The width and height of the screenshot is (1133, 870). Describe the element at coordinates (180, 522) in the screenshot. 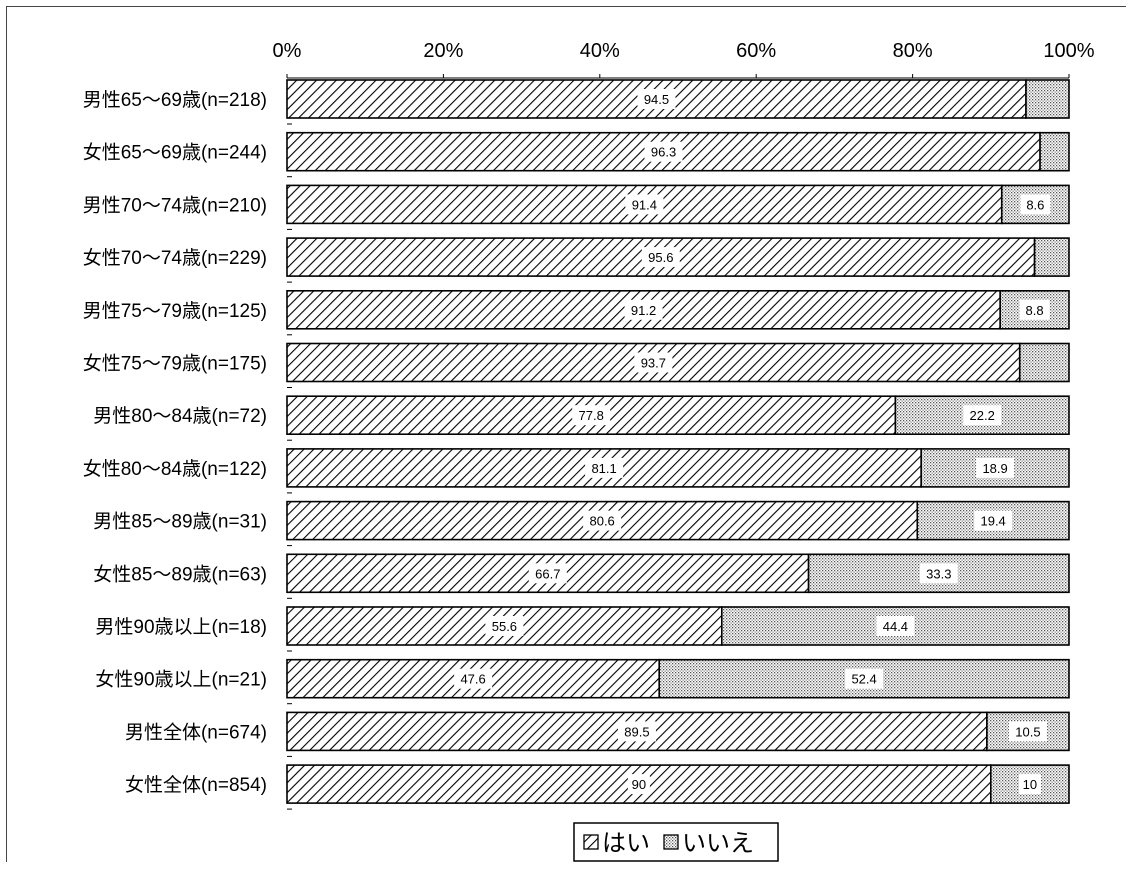

I see `category-label: 男性85～89歳(n=31)` at that location.